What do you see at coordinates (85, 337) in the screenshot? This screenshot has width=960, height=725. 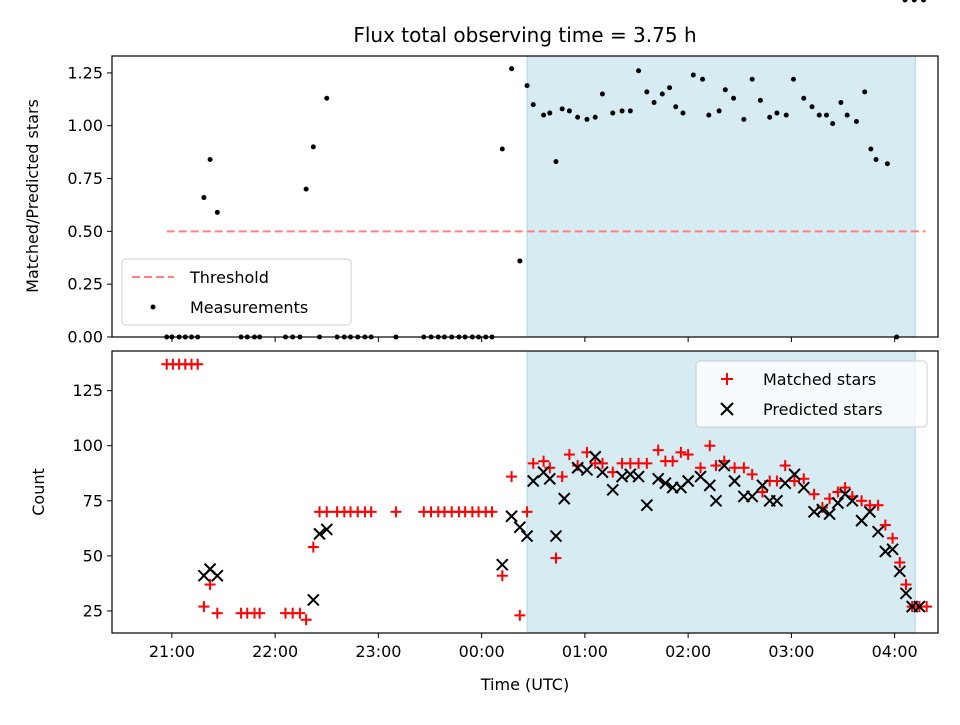 I see `top-y-tick-label: 0.00` at bounding box center [85, 337].